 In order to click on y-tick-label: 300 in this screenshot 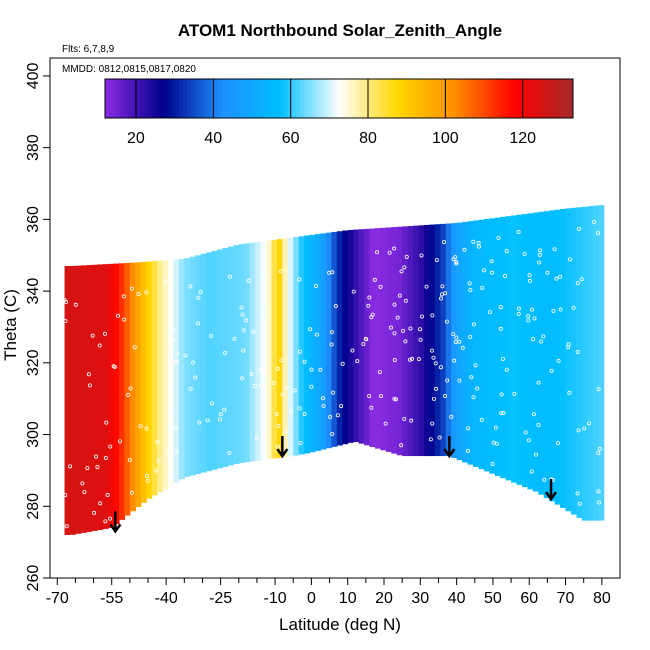, I will do `click(33, 434)`.